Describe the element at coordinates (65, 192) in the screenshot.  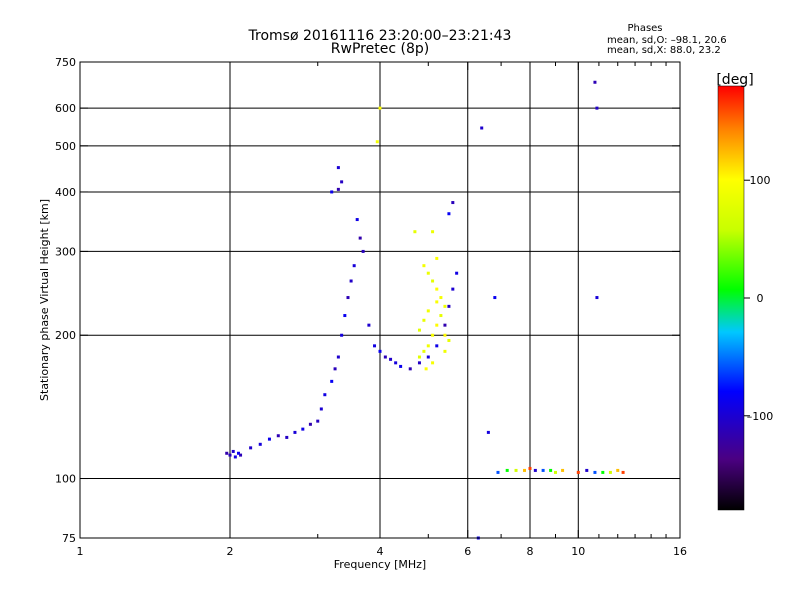
I see `y-tick-label: 400` at that location.